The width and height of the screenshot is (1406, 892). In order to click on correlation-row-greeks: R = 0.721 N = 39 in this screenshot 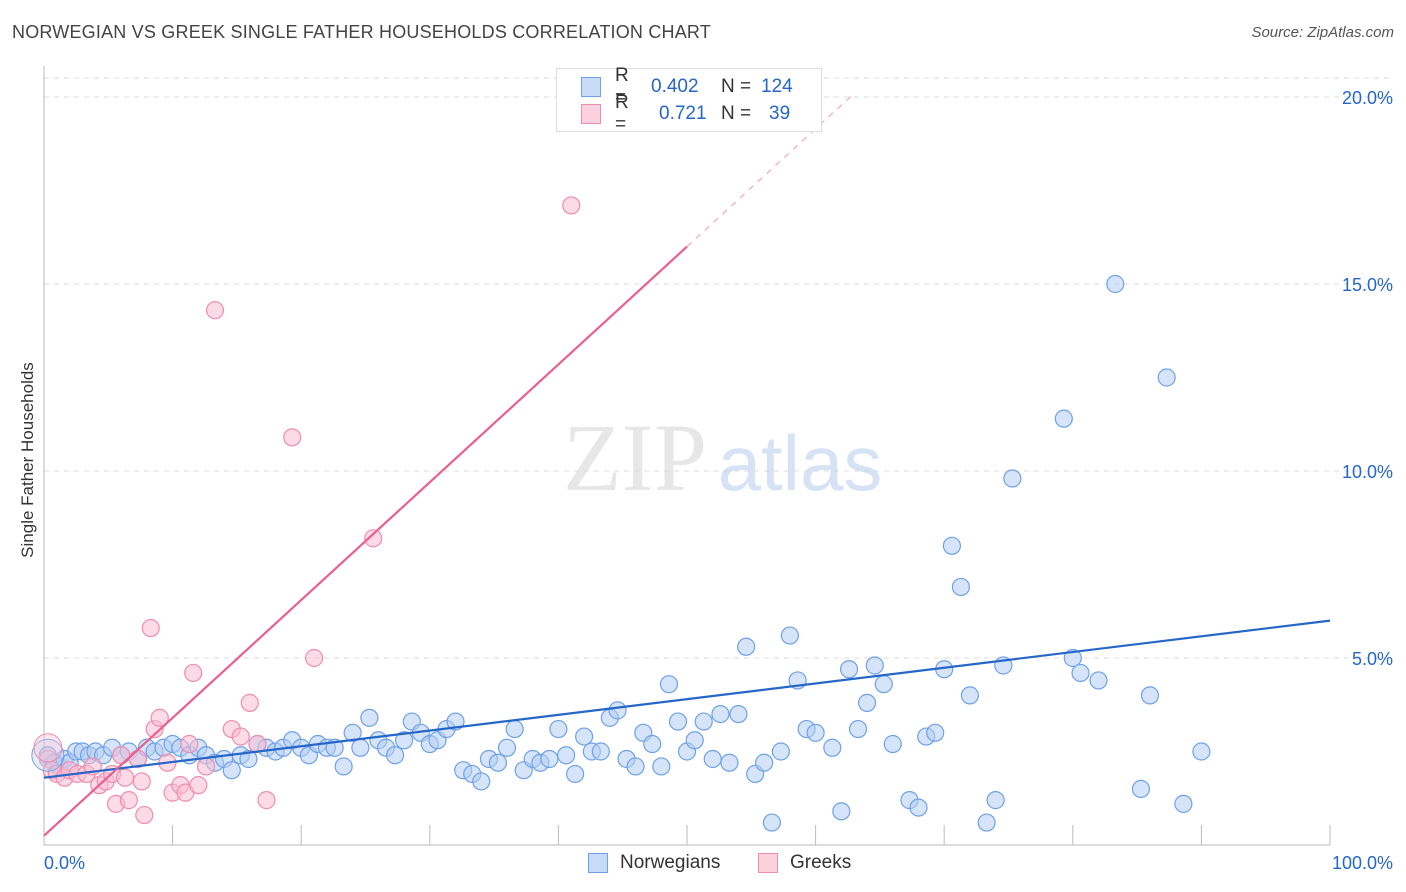, I will do `click(686, 113)`.